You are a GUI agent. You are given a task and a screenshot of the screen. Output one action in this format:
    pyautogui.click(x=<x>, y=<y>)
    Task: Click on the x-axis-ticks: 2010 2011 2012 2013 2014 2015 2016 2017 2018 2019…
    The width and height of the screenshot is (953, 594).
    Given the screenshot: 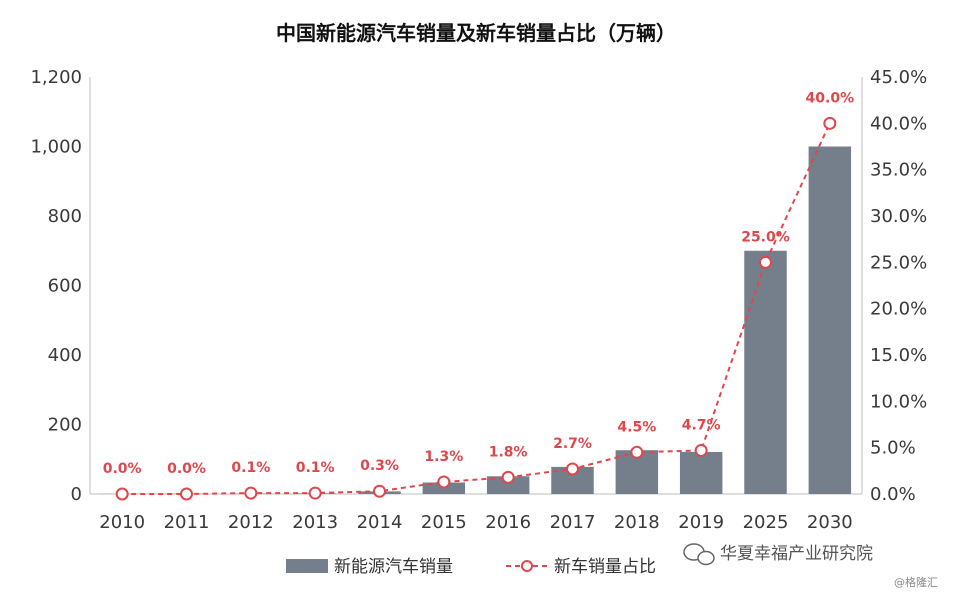 What is the action you would take?
    pyautogui.click(x=475, y=522)
    